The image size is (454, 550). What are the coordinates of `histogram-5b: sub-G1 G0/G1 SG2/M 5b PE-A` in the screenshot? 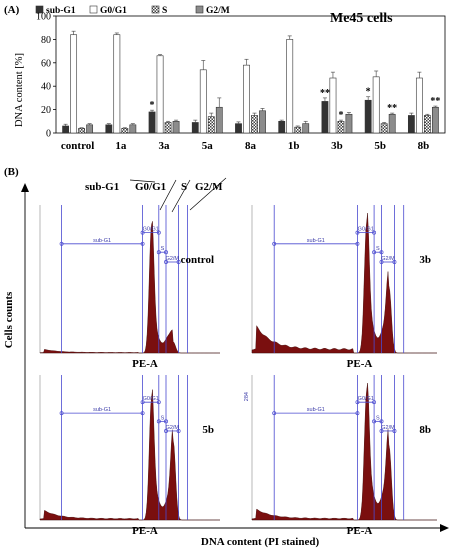 It's located at (129, 456).